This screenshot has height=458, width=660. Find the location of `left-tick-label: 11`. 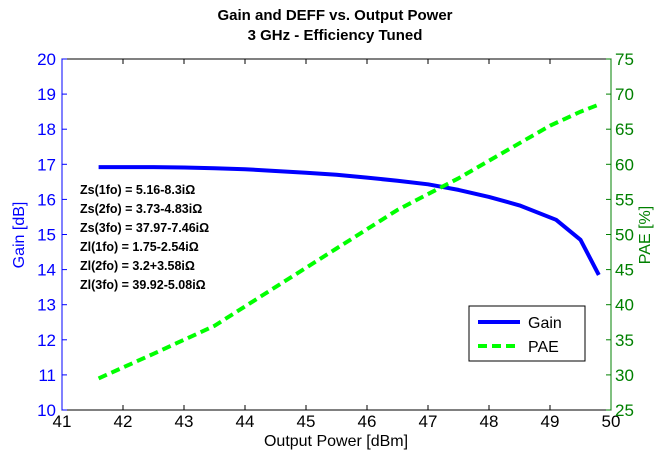

left-tick-label: 11 is located at coordinates (47, 375).